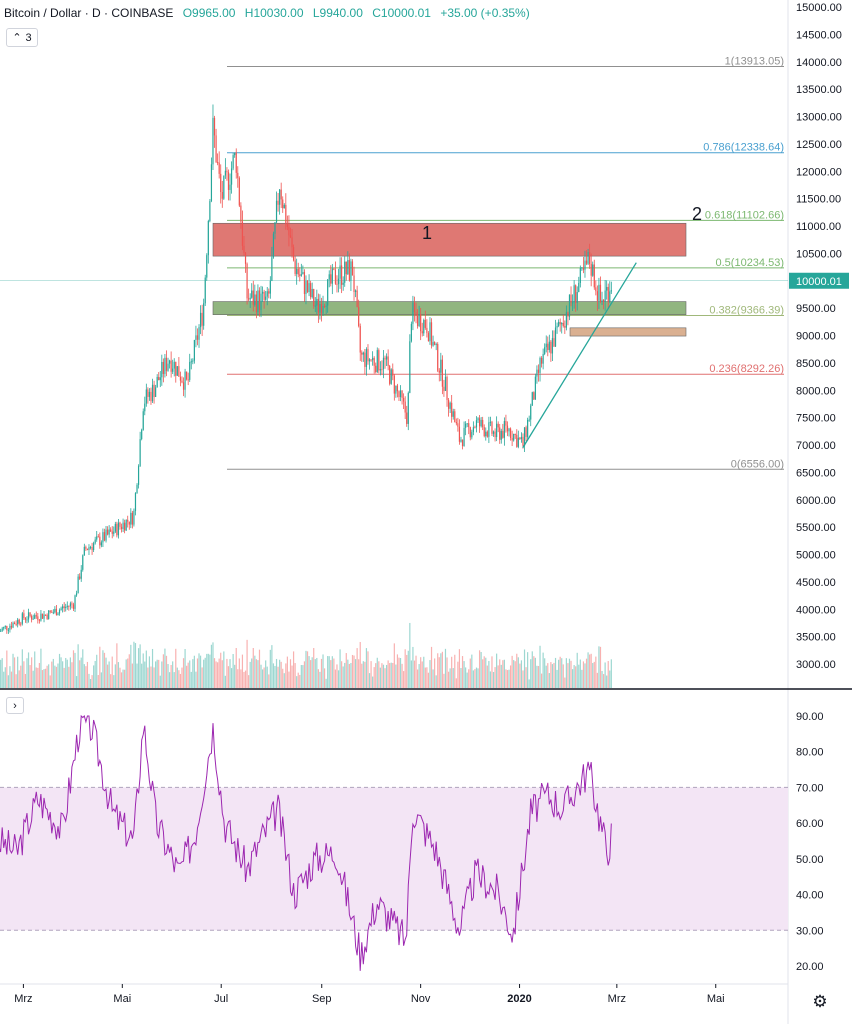 This screenshot has height=1024, width=852. What do you see at coordinates (15, 705) in the screenshot?
I see `rsi-expand-button: ›` at bounding box center [15, 705].